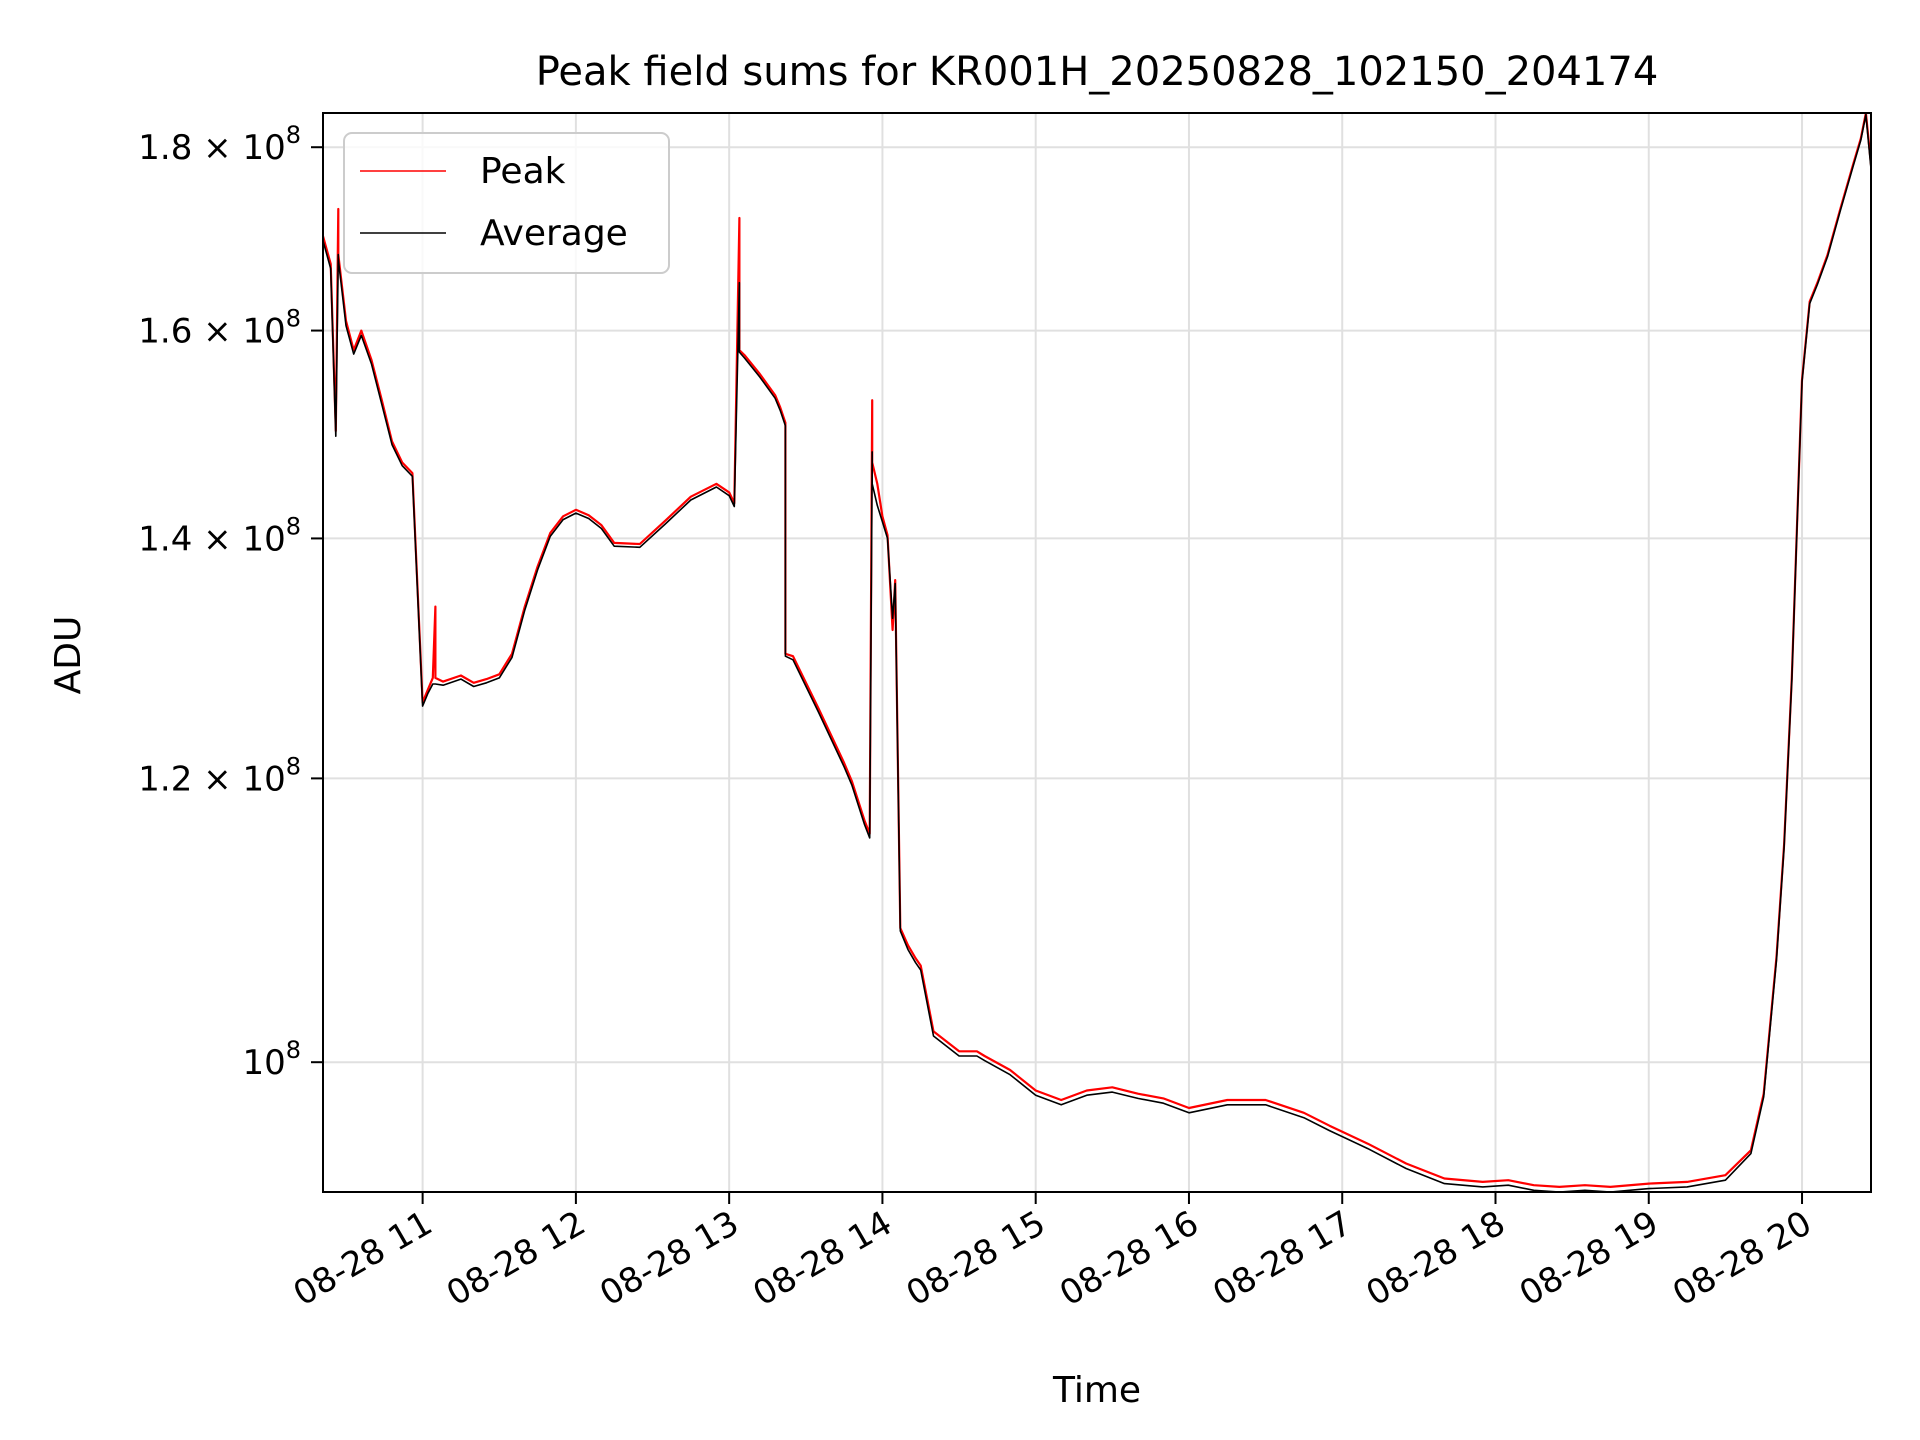 Image resolution: width=1920 pixels, height=1440 pixels. Describe the element at coordinates (219, 775) in the screenshot. I see `y-tick-label: 1.2 × 108` at that location.